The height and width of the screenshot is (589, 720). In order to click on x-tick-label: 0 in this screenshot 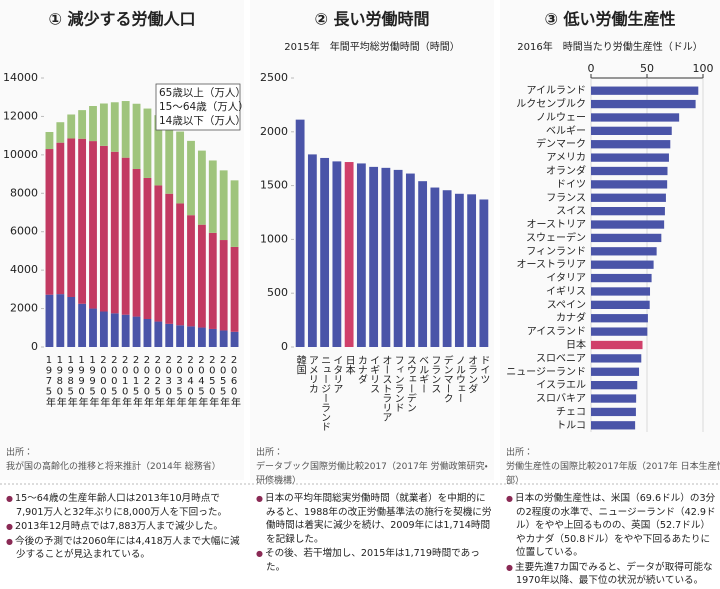, I will do `click(591, 68)`.